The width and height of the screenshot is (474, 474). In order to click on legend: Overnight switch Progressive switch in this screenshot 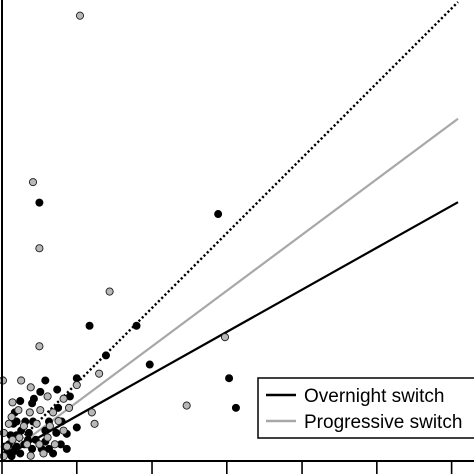, I will do `click(365, 408)`.